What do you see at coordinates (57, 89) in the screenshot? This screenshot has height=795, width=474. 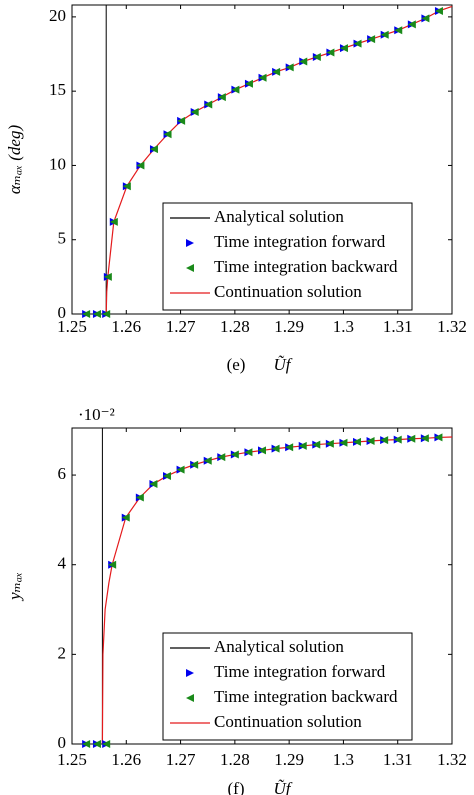 I see `y-tick-label: 15` at bounding box center [57, 89].